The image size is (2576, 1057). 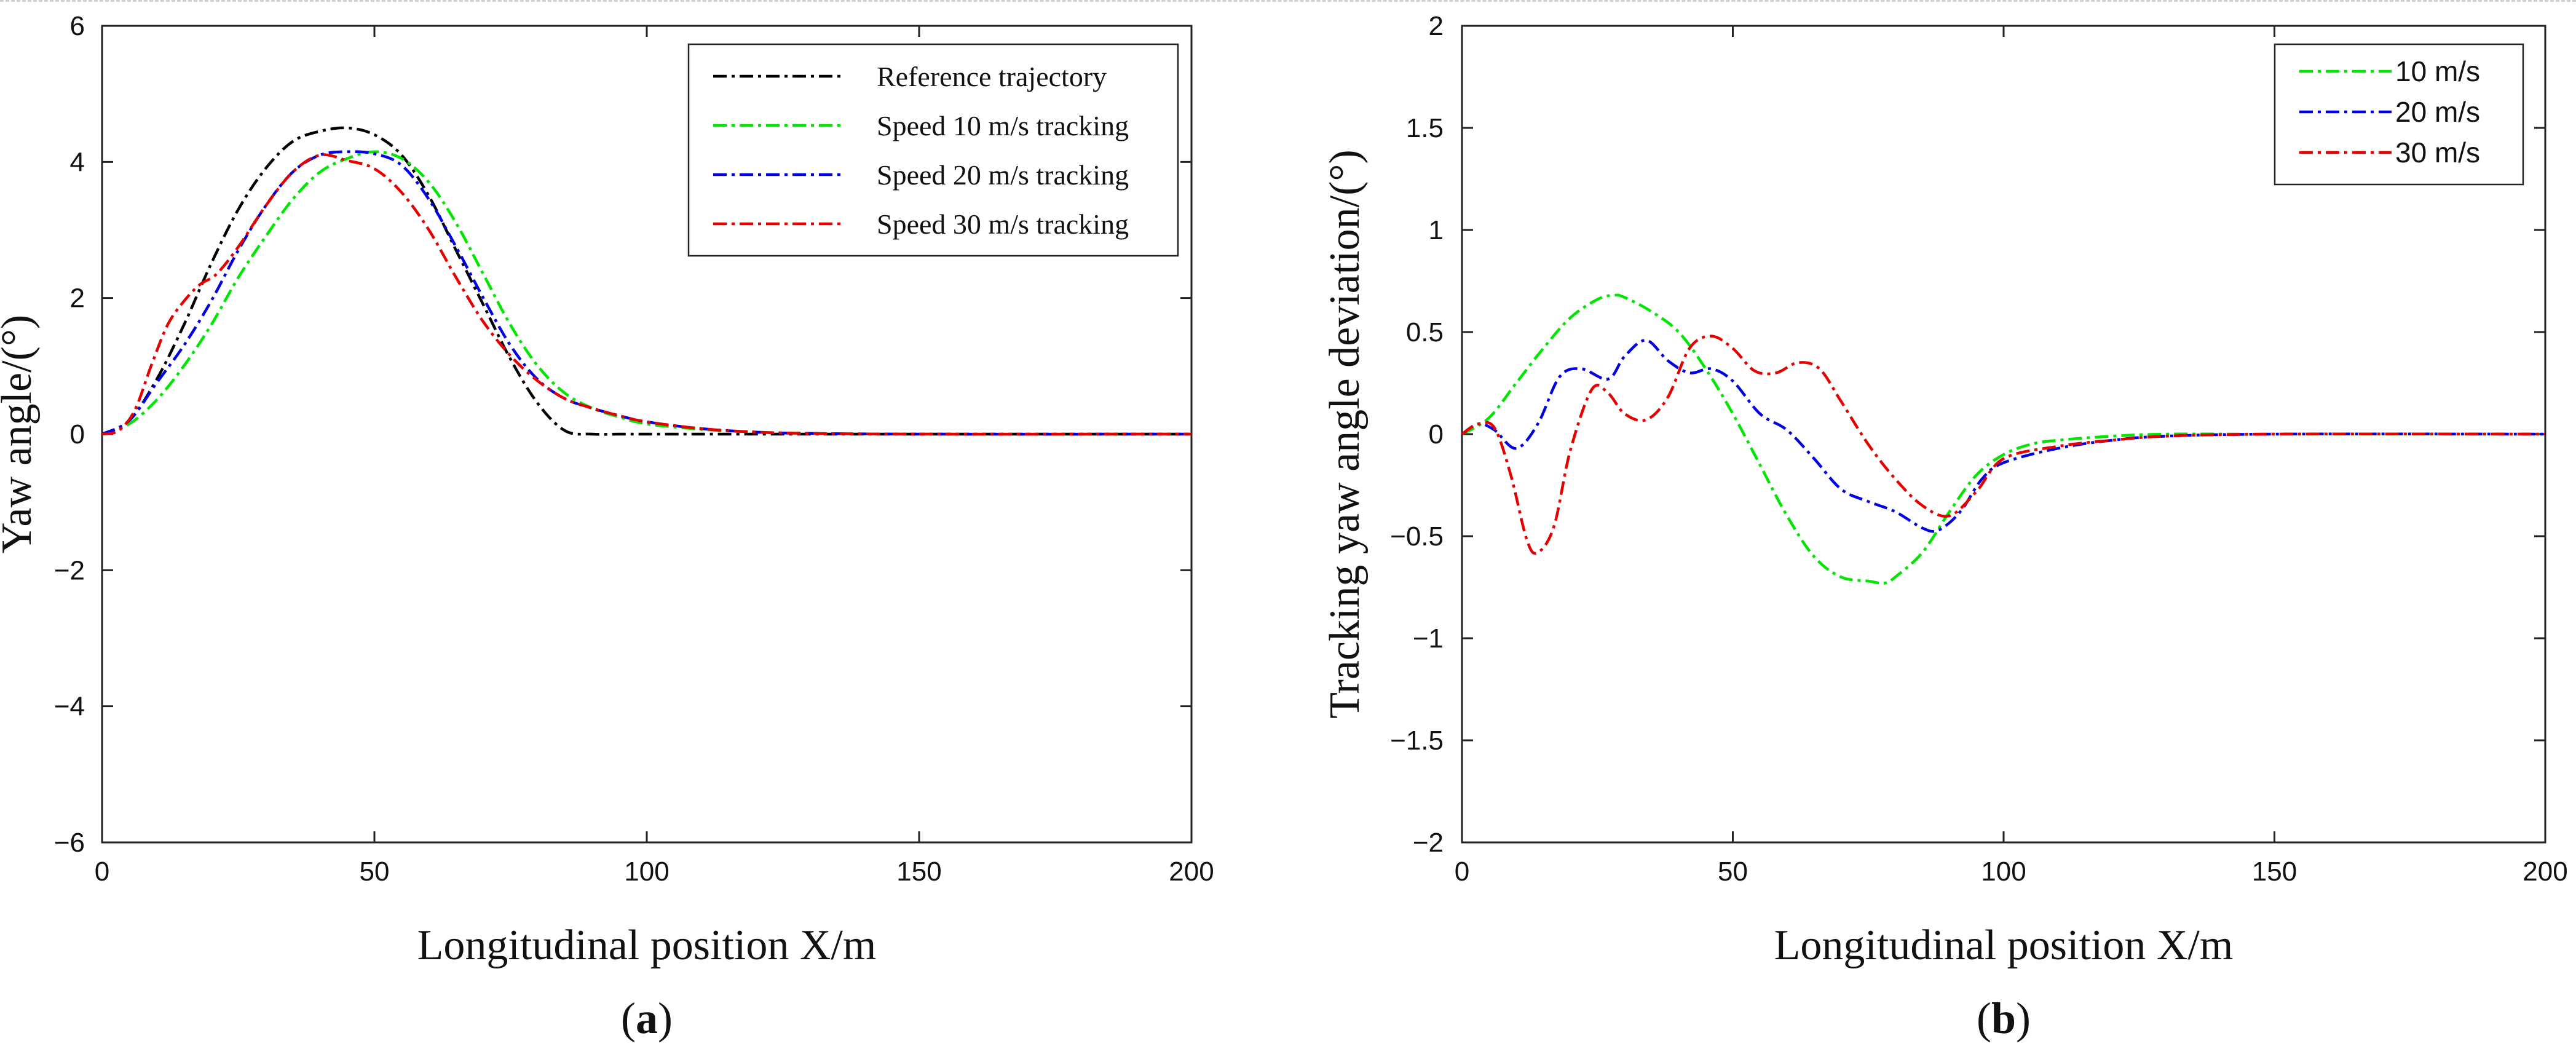 What do you see at coordinates (20, 434) in the screenshot?
I see `y-axis-label: Yaw angle/(°)` at bounding box center [20, 434].